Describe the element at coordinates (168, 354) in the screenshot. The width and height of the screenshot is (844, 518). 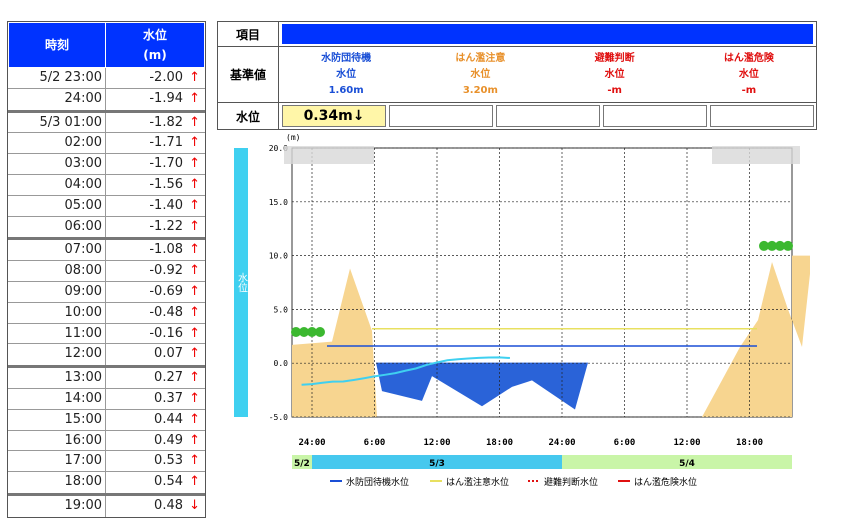
I see `row-value-text: 0.07` at that location.